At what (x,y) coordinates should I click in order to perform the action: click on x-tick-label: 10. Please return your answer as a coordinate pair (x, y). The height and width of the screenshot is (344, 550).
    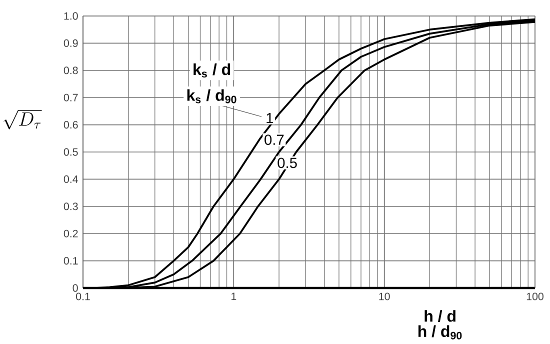
    Looking at the image, I should click on (384, 296).